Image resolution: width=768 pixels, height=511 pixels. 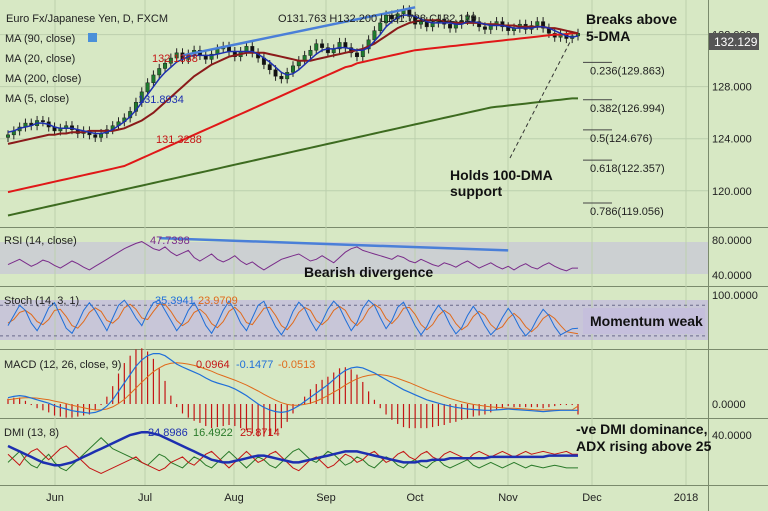 I want to click on annotation-dmi-2: ADX rising above 25, so click(x=644, y=446).